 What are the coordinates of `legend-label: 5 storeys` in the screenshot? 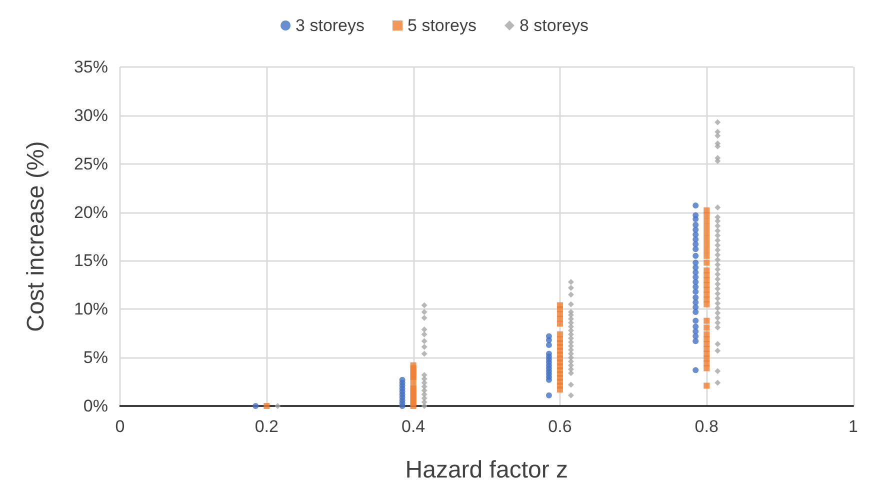 It's located at (442, 25).